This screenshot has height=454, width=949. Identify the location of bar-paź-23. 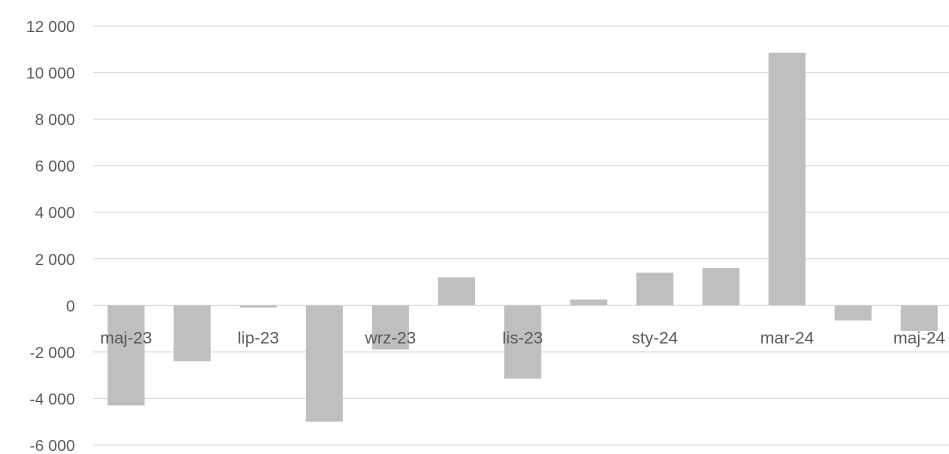
(457, 291).